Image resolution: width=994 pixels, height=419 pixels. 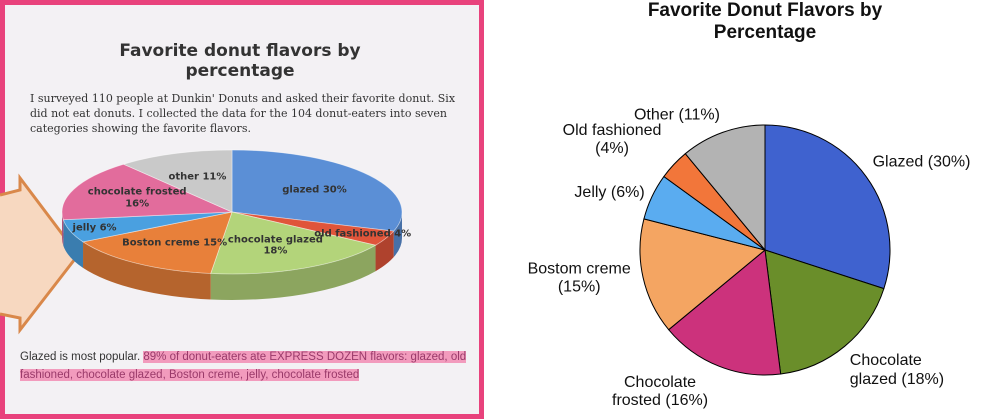 What do you see at coordinates (765, 21) in the screenshot?
I see `chart-title: Favorite Donut Flavors by Percentage` at bounding box center [765, 21].